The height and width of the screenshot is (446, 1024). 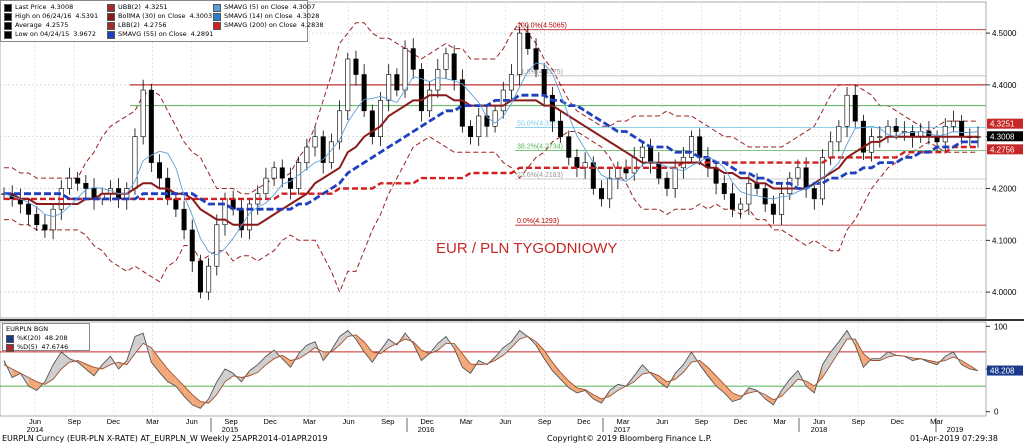 I want to click on legend-item: Average 4.2575, so click(x=51, y=25).